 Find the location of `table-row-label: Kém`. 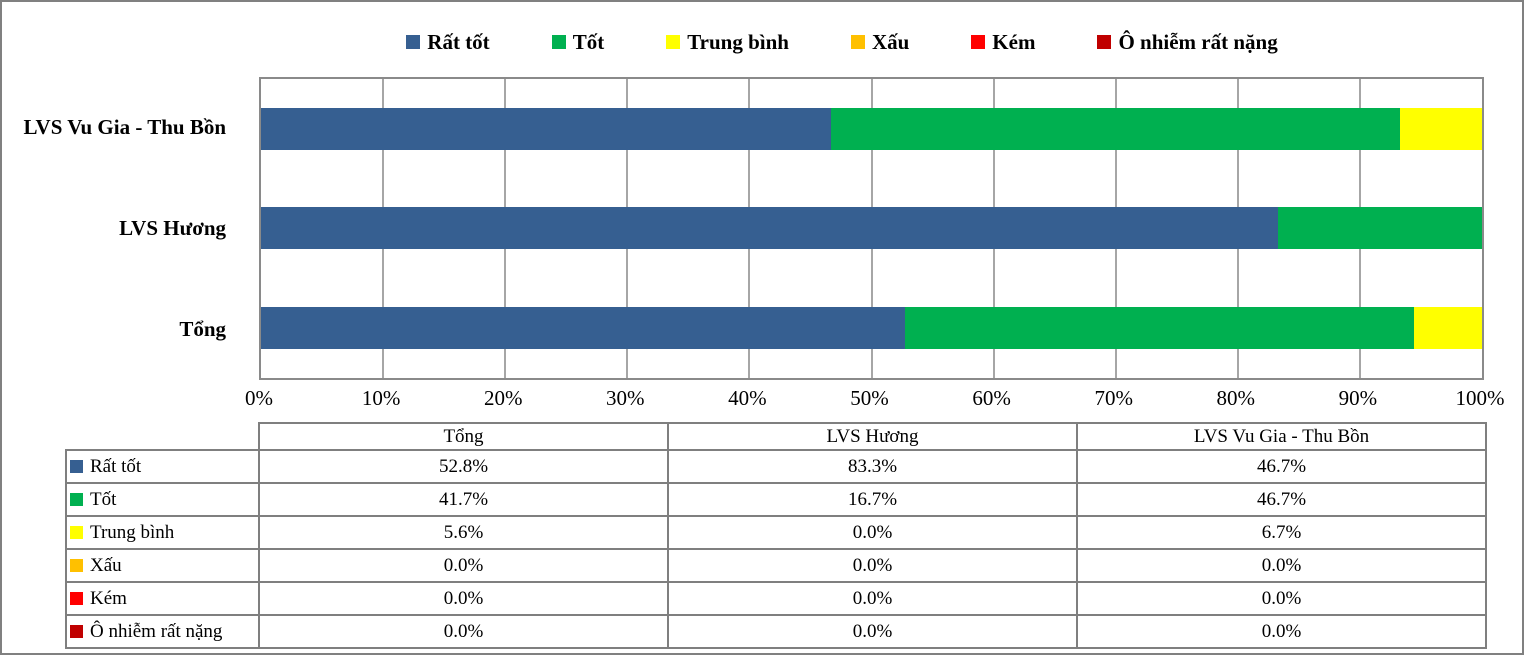

table-row-label: Kém is located at coordinates (108, 598).